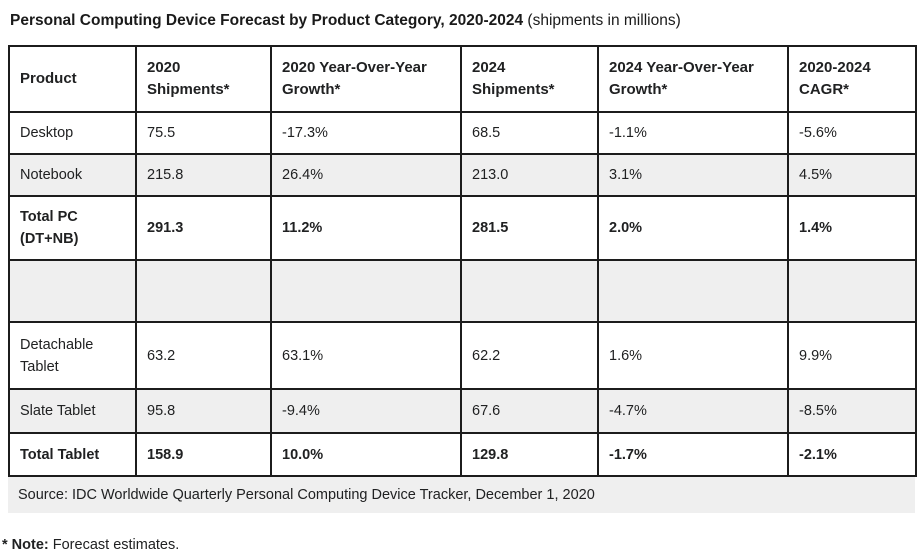 This screenshot has width=917, height=558. I want to click on table-row-slate-tablet: Slate Tablet 95.8 -9.4% 67.6 -4.7% -8.5%, so click(462, 411).